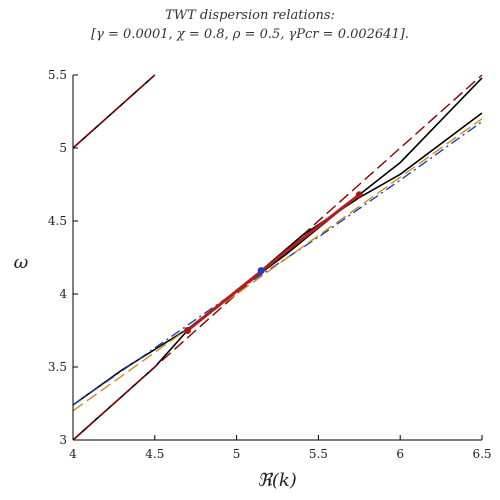 This screenshot has height=500, width=500. Describe the element at coordinates (237, 454) in the screenshot. I see `x-tick-label: 5` at that location.